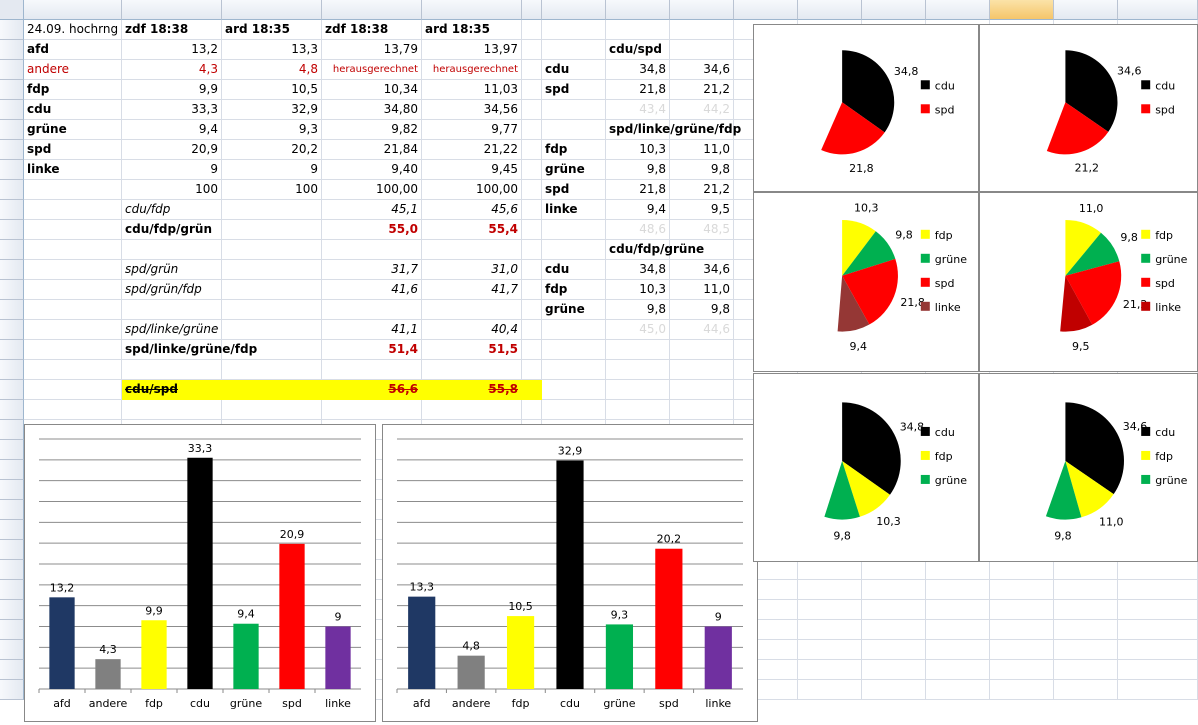  Describe the element at coordinates (152, 269) in the screenshot. I see `cell-b13: spd/grün` at that location.